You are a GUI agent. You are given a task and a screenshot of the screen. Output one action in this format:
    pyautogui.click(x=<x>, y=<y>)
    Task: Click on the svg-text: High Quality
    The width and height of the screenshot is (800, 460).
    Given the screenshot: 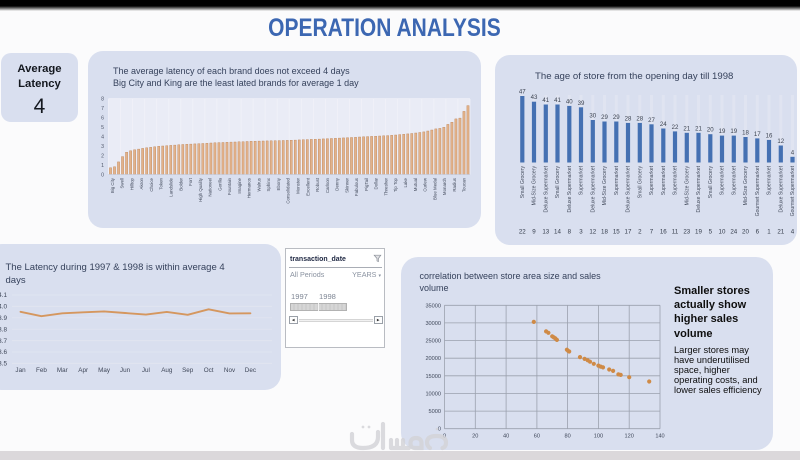 What is the action you would take?
    pyautogui.click(x=200, y=189)
    